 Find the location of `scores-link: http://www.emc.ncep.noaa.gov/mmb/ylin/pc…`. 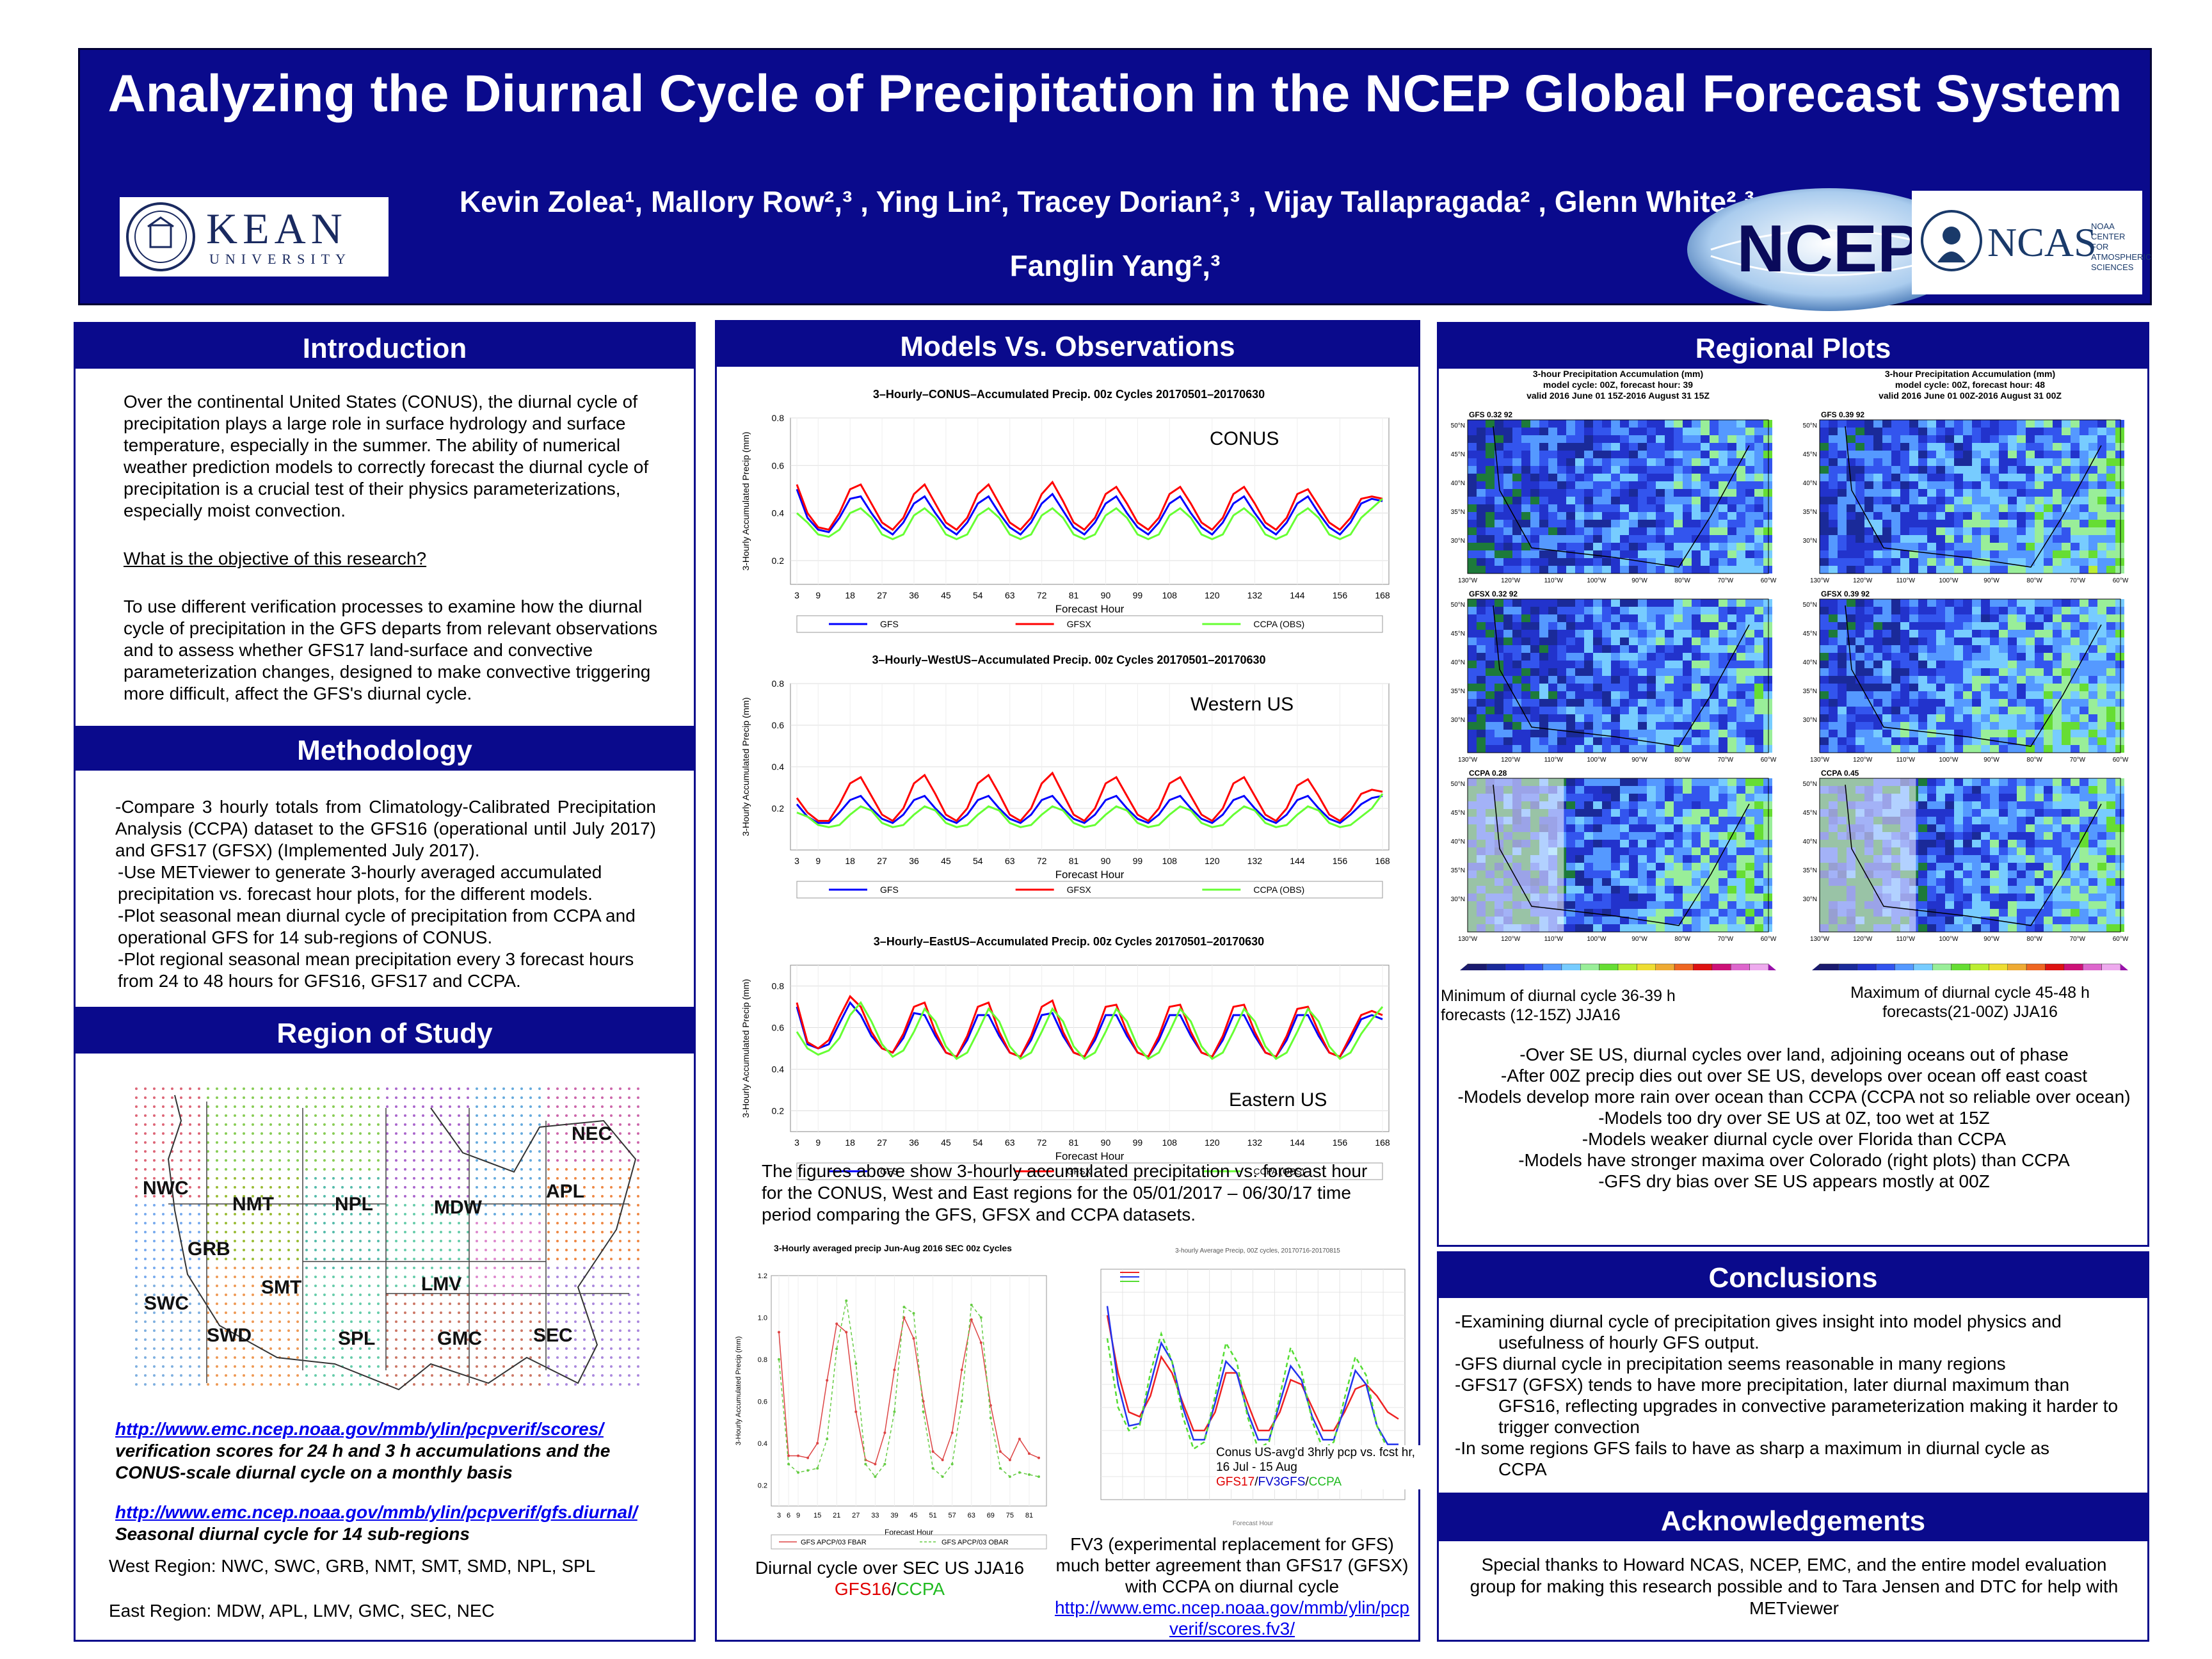

scores-link: http://www.emc.ncep.noaa.gov/mmb/ylin/pc… is located at coordinates (359, 1429).